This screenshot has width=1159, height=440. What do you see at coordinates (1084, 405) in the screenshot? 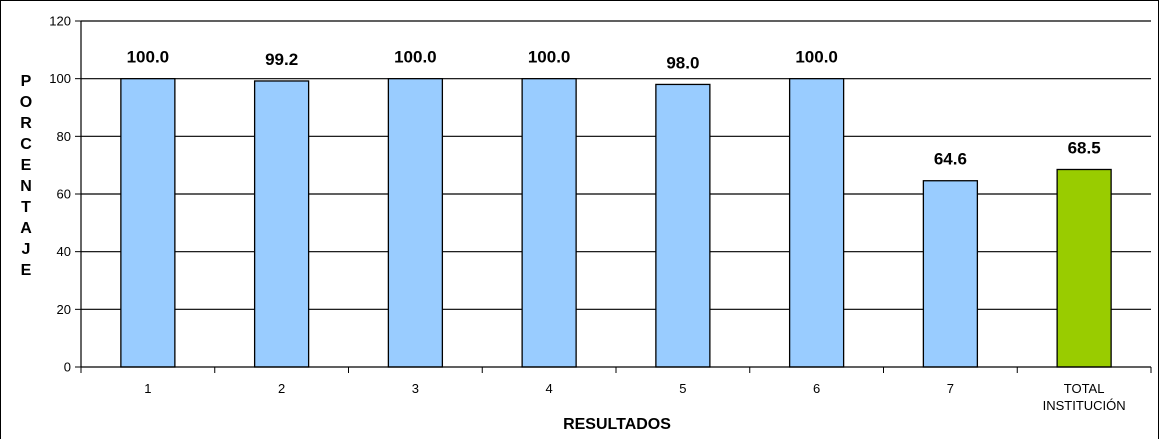
I see `x-tick-label: INSTITUCIÓN` at bounding box center [1084, 405].